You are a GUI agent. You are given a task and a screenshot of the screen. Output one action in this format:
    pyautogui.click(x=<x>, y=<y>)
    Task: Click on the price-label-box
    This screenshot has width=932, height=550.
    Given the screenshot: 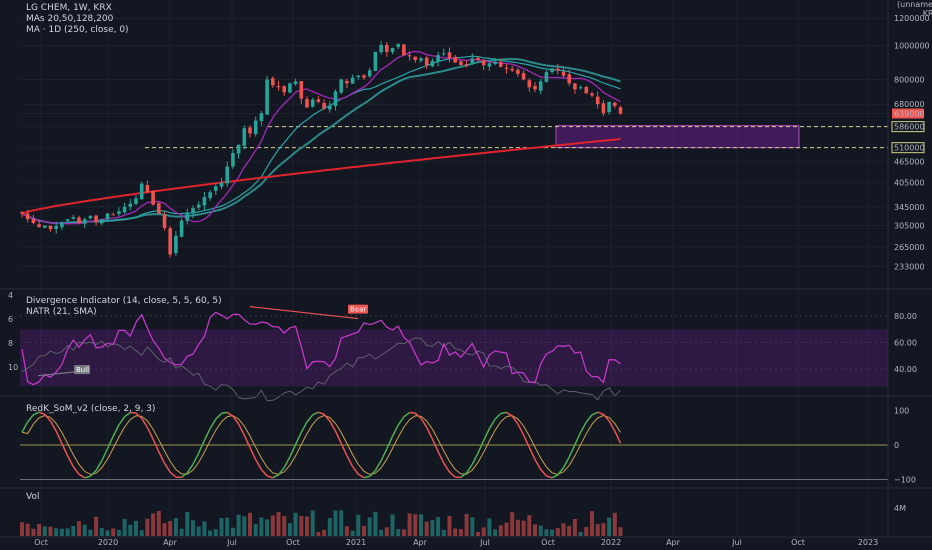 What is the action you would take?
    pyautogui.click(x=908, y=127)
    